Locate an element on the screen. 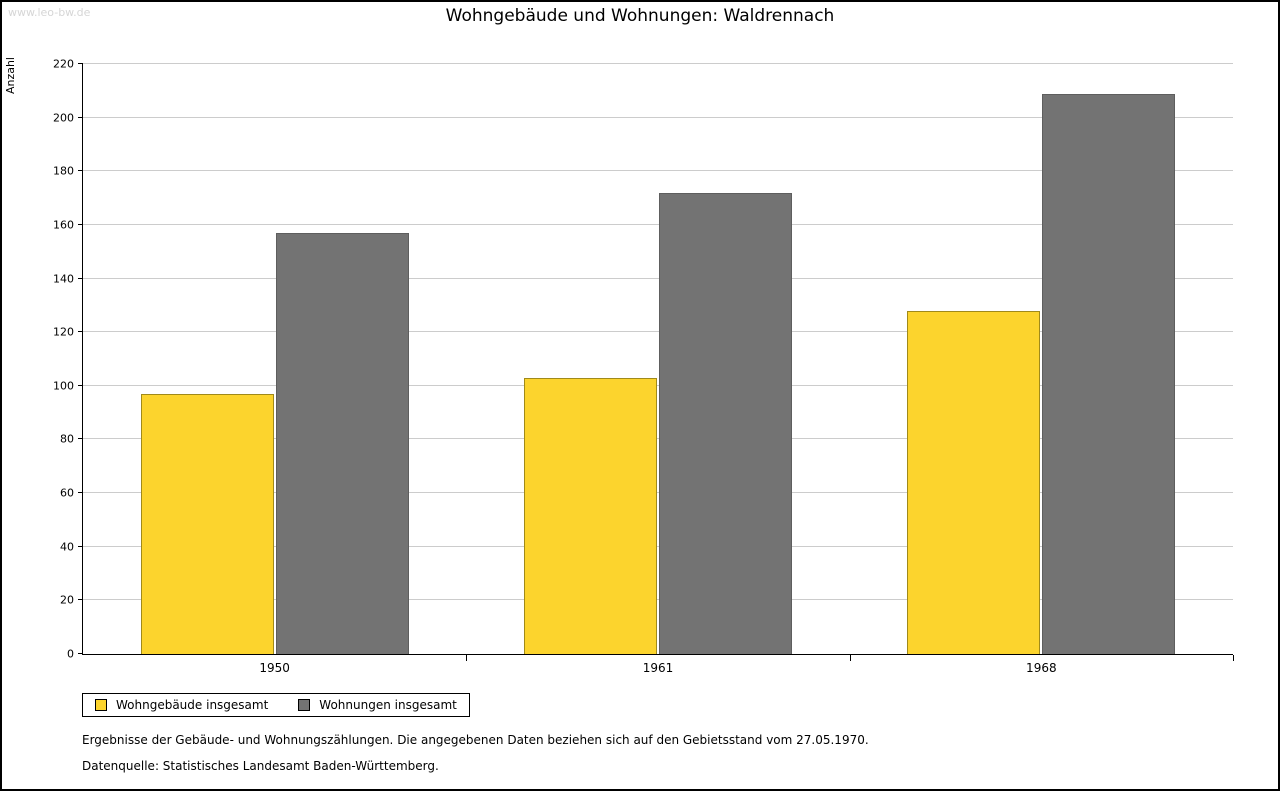 The width and height of the screenshot is (1280, 791). legend-entry-wohngebaeude: Wohngebäude insgesamt is located at coordinates (181, 705).